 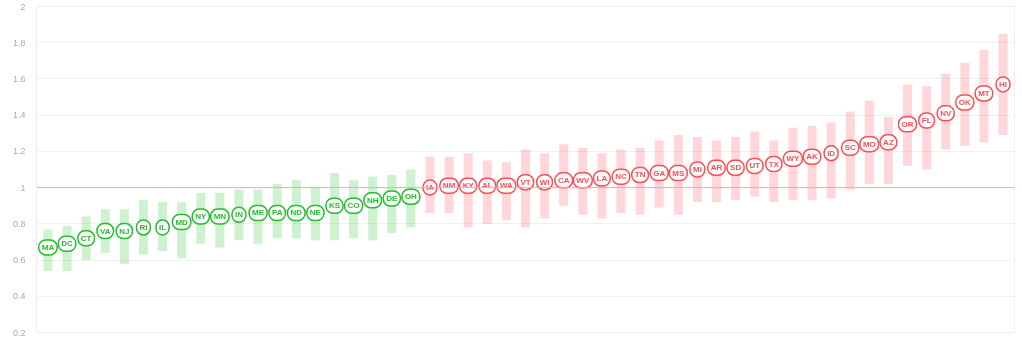 I want to click on x-tick-label: HI, so click(x=1003, y=84).